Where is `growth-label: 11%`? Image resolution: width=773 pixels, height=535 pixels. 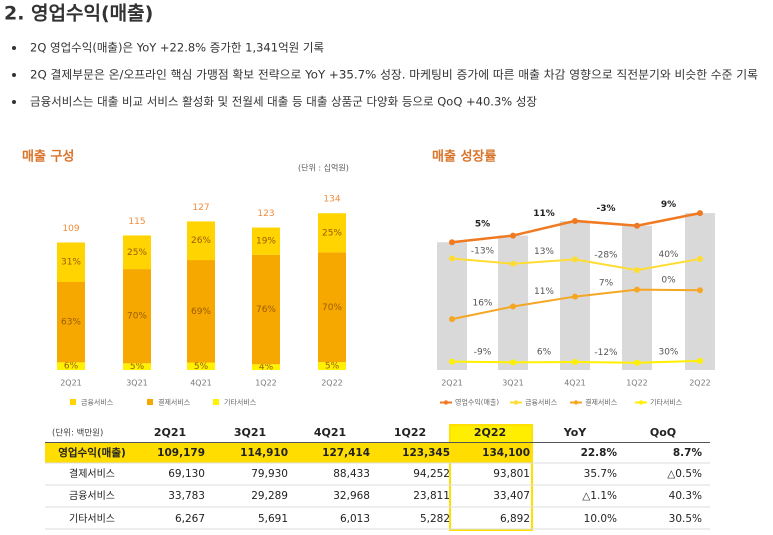 growth-label: 11% is located at coordinates (544, 292).